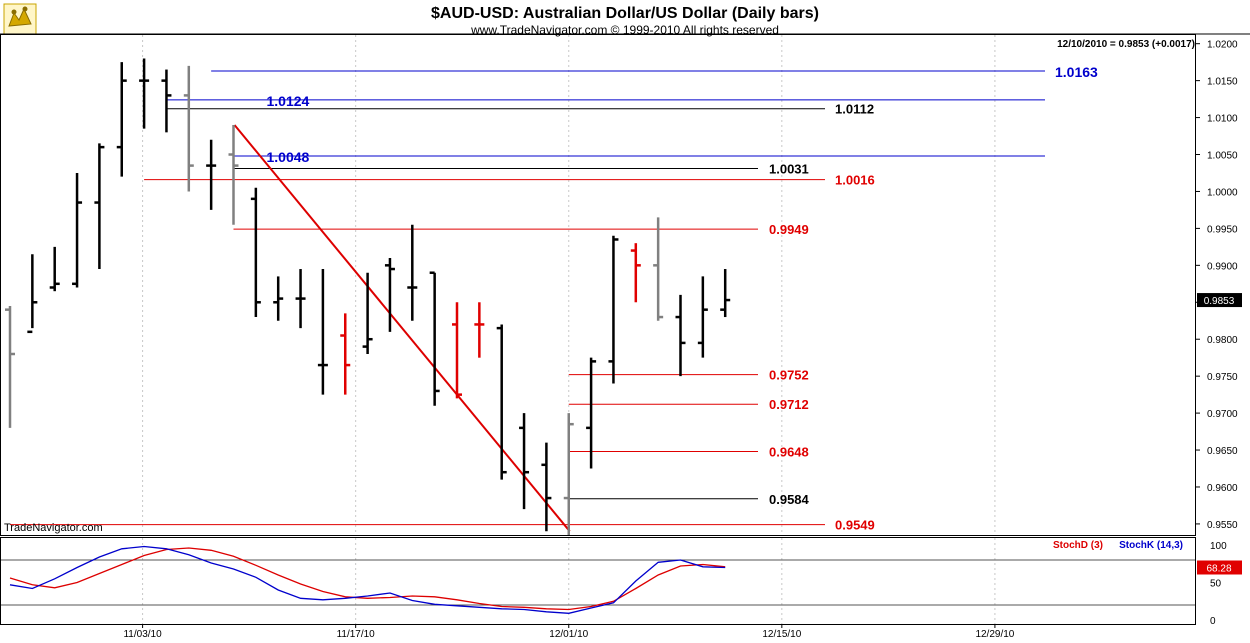 This screenshot has height=643, width=1250. I want to click on y-tick-label: 1.0200, so click(1222, 45).